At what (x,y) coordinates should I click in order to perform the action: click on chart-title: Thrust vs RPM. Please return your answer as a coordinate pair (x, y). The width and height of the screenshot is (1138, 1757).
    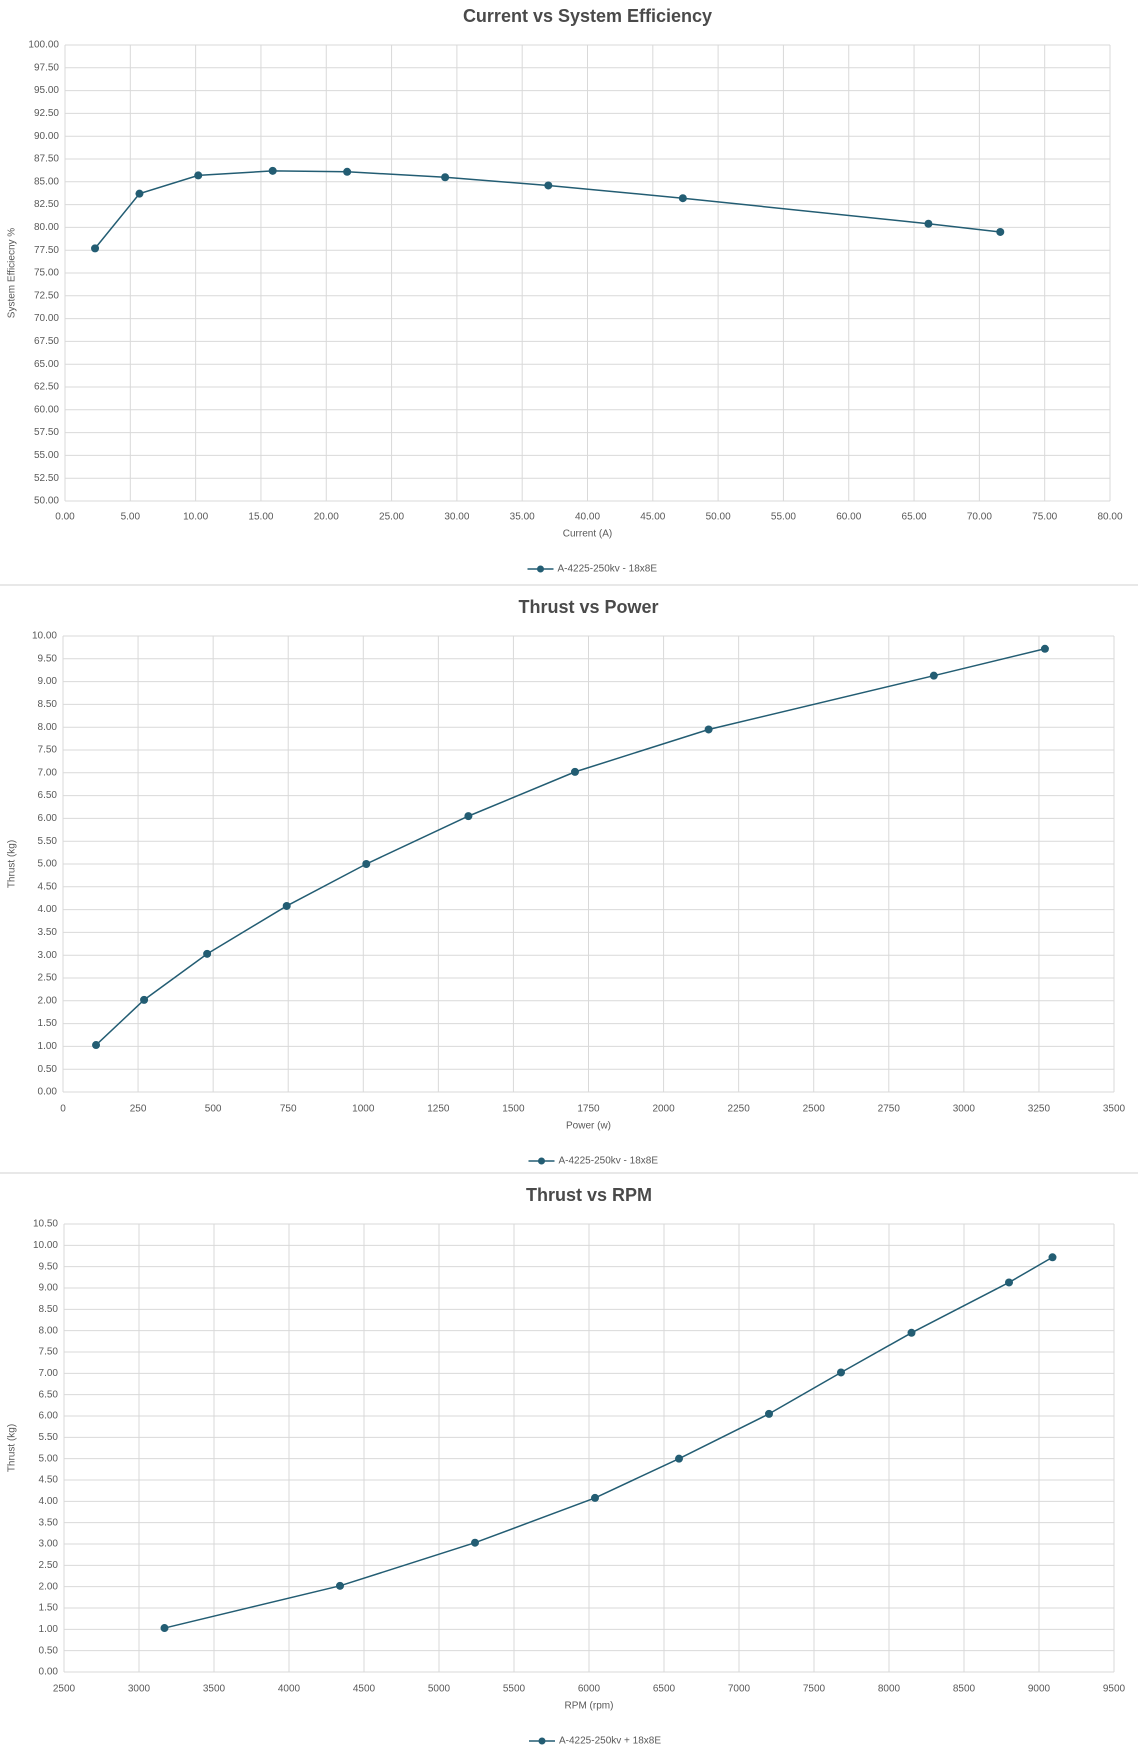
    Looking at the image, I should click on (589, 1195).